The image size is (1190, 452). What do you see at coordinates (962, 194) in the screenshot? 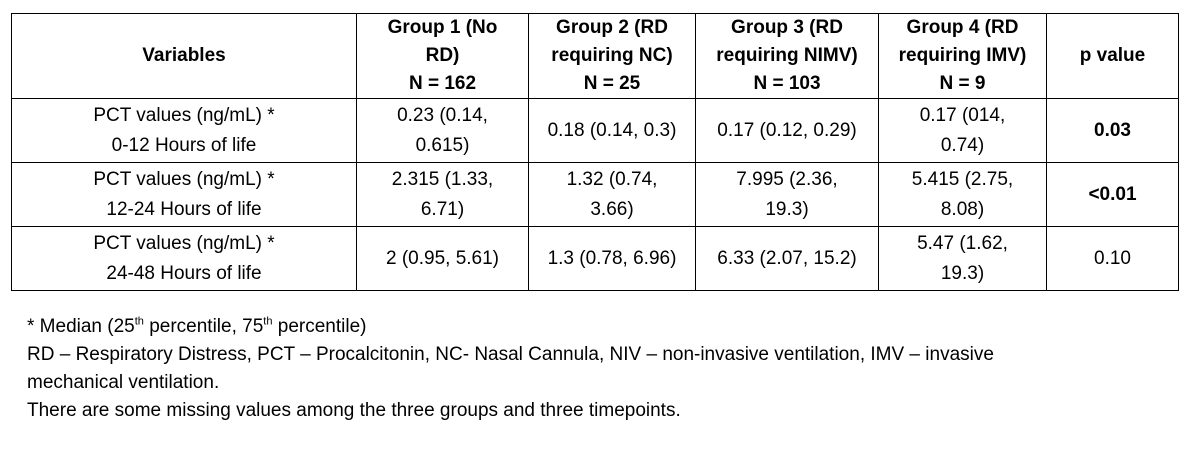
I see `group-4-cell: 5.415 (2.75, 8.08)` at bounding box center [962, 194].